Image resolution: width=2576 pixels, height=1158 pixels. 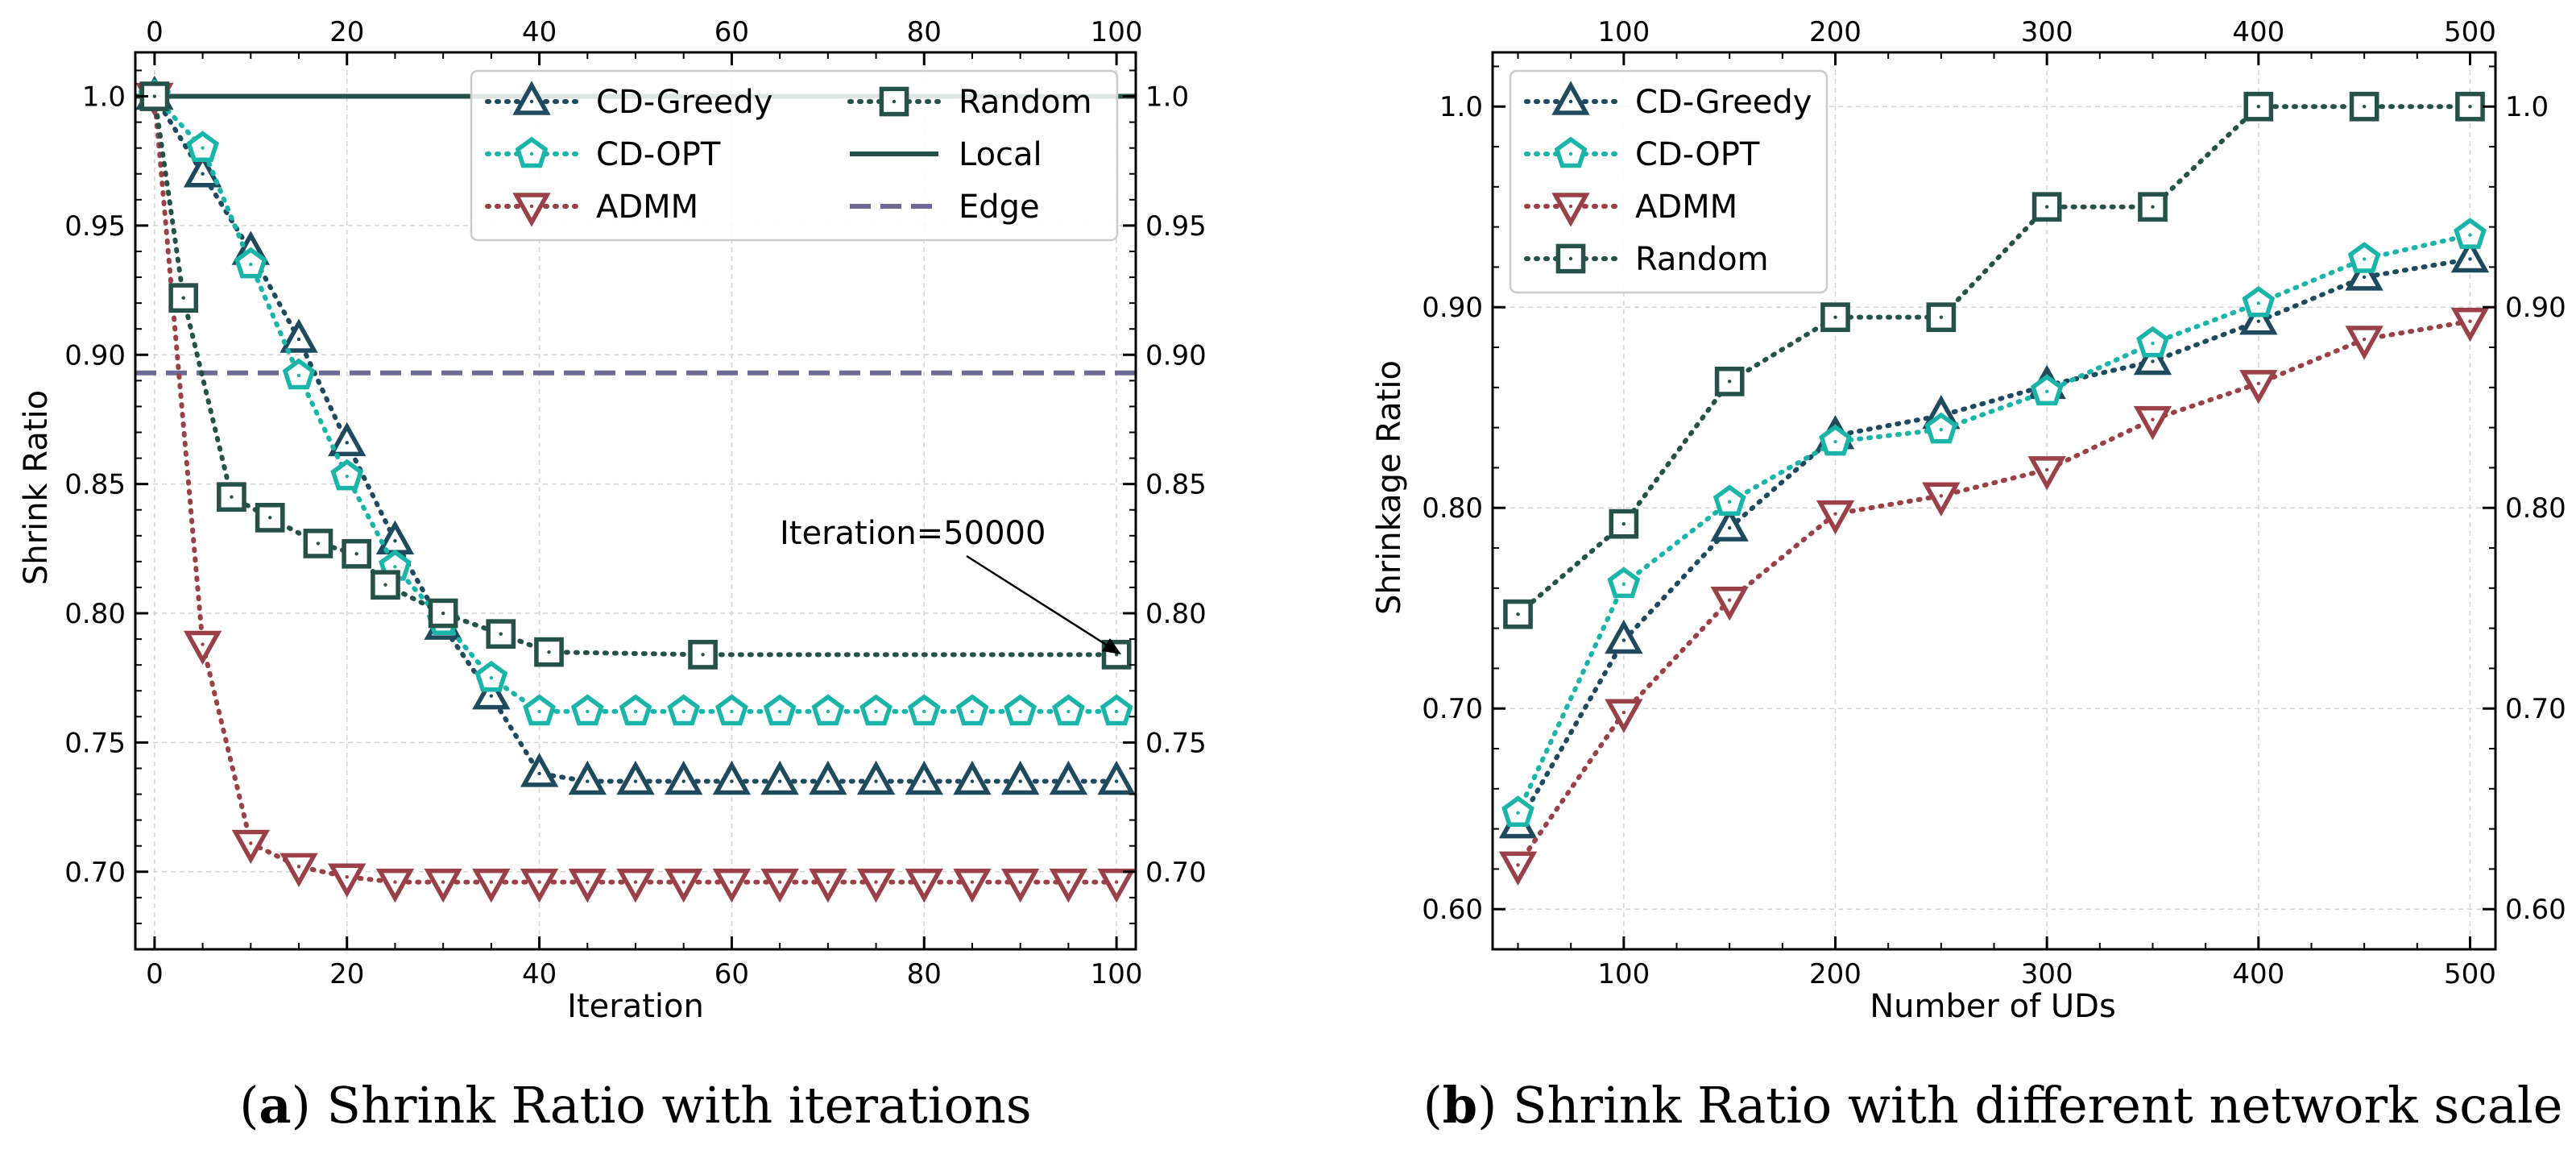 I want to click on panel-a-ylabel: Shrink Ratio, so click(x=36, y=487).